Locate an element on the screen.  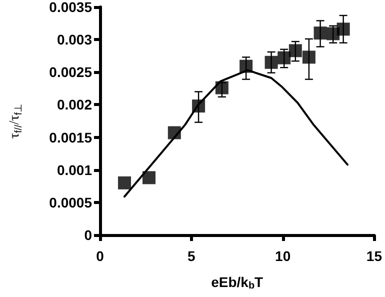
y-tick-label: 0.0035 is located at coordinates (70, 7).